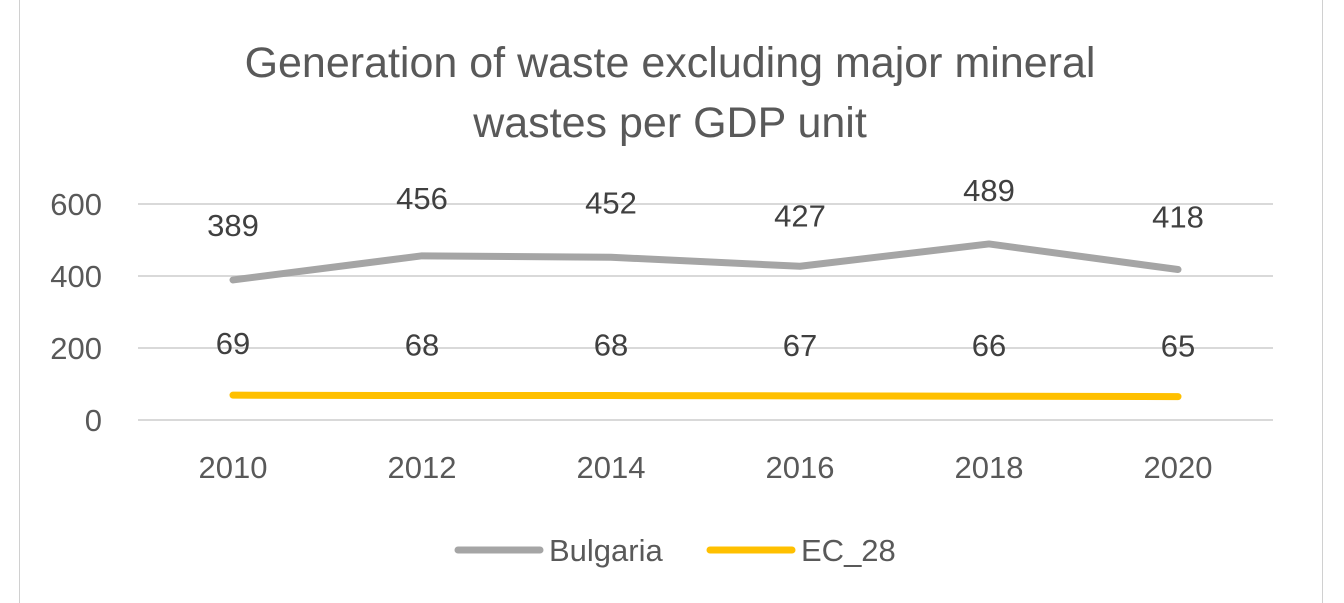 The height and width of the screenshot is (603, 1344). What do you see at coordinates (989, 345) in the screenshot?
I see `data-label-ec_28-2018: 66` at bounding box center [989, 345].